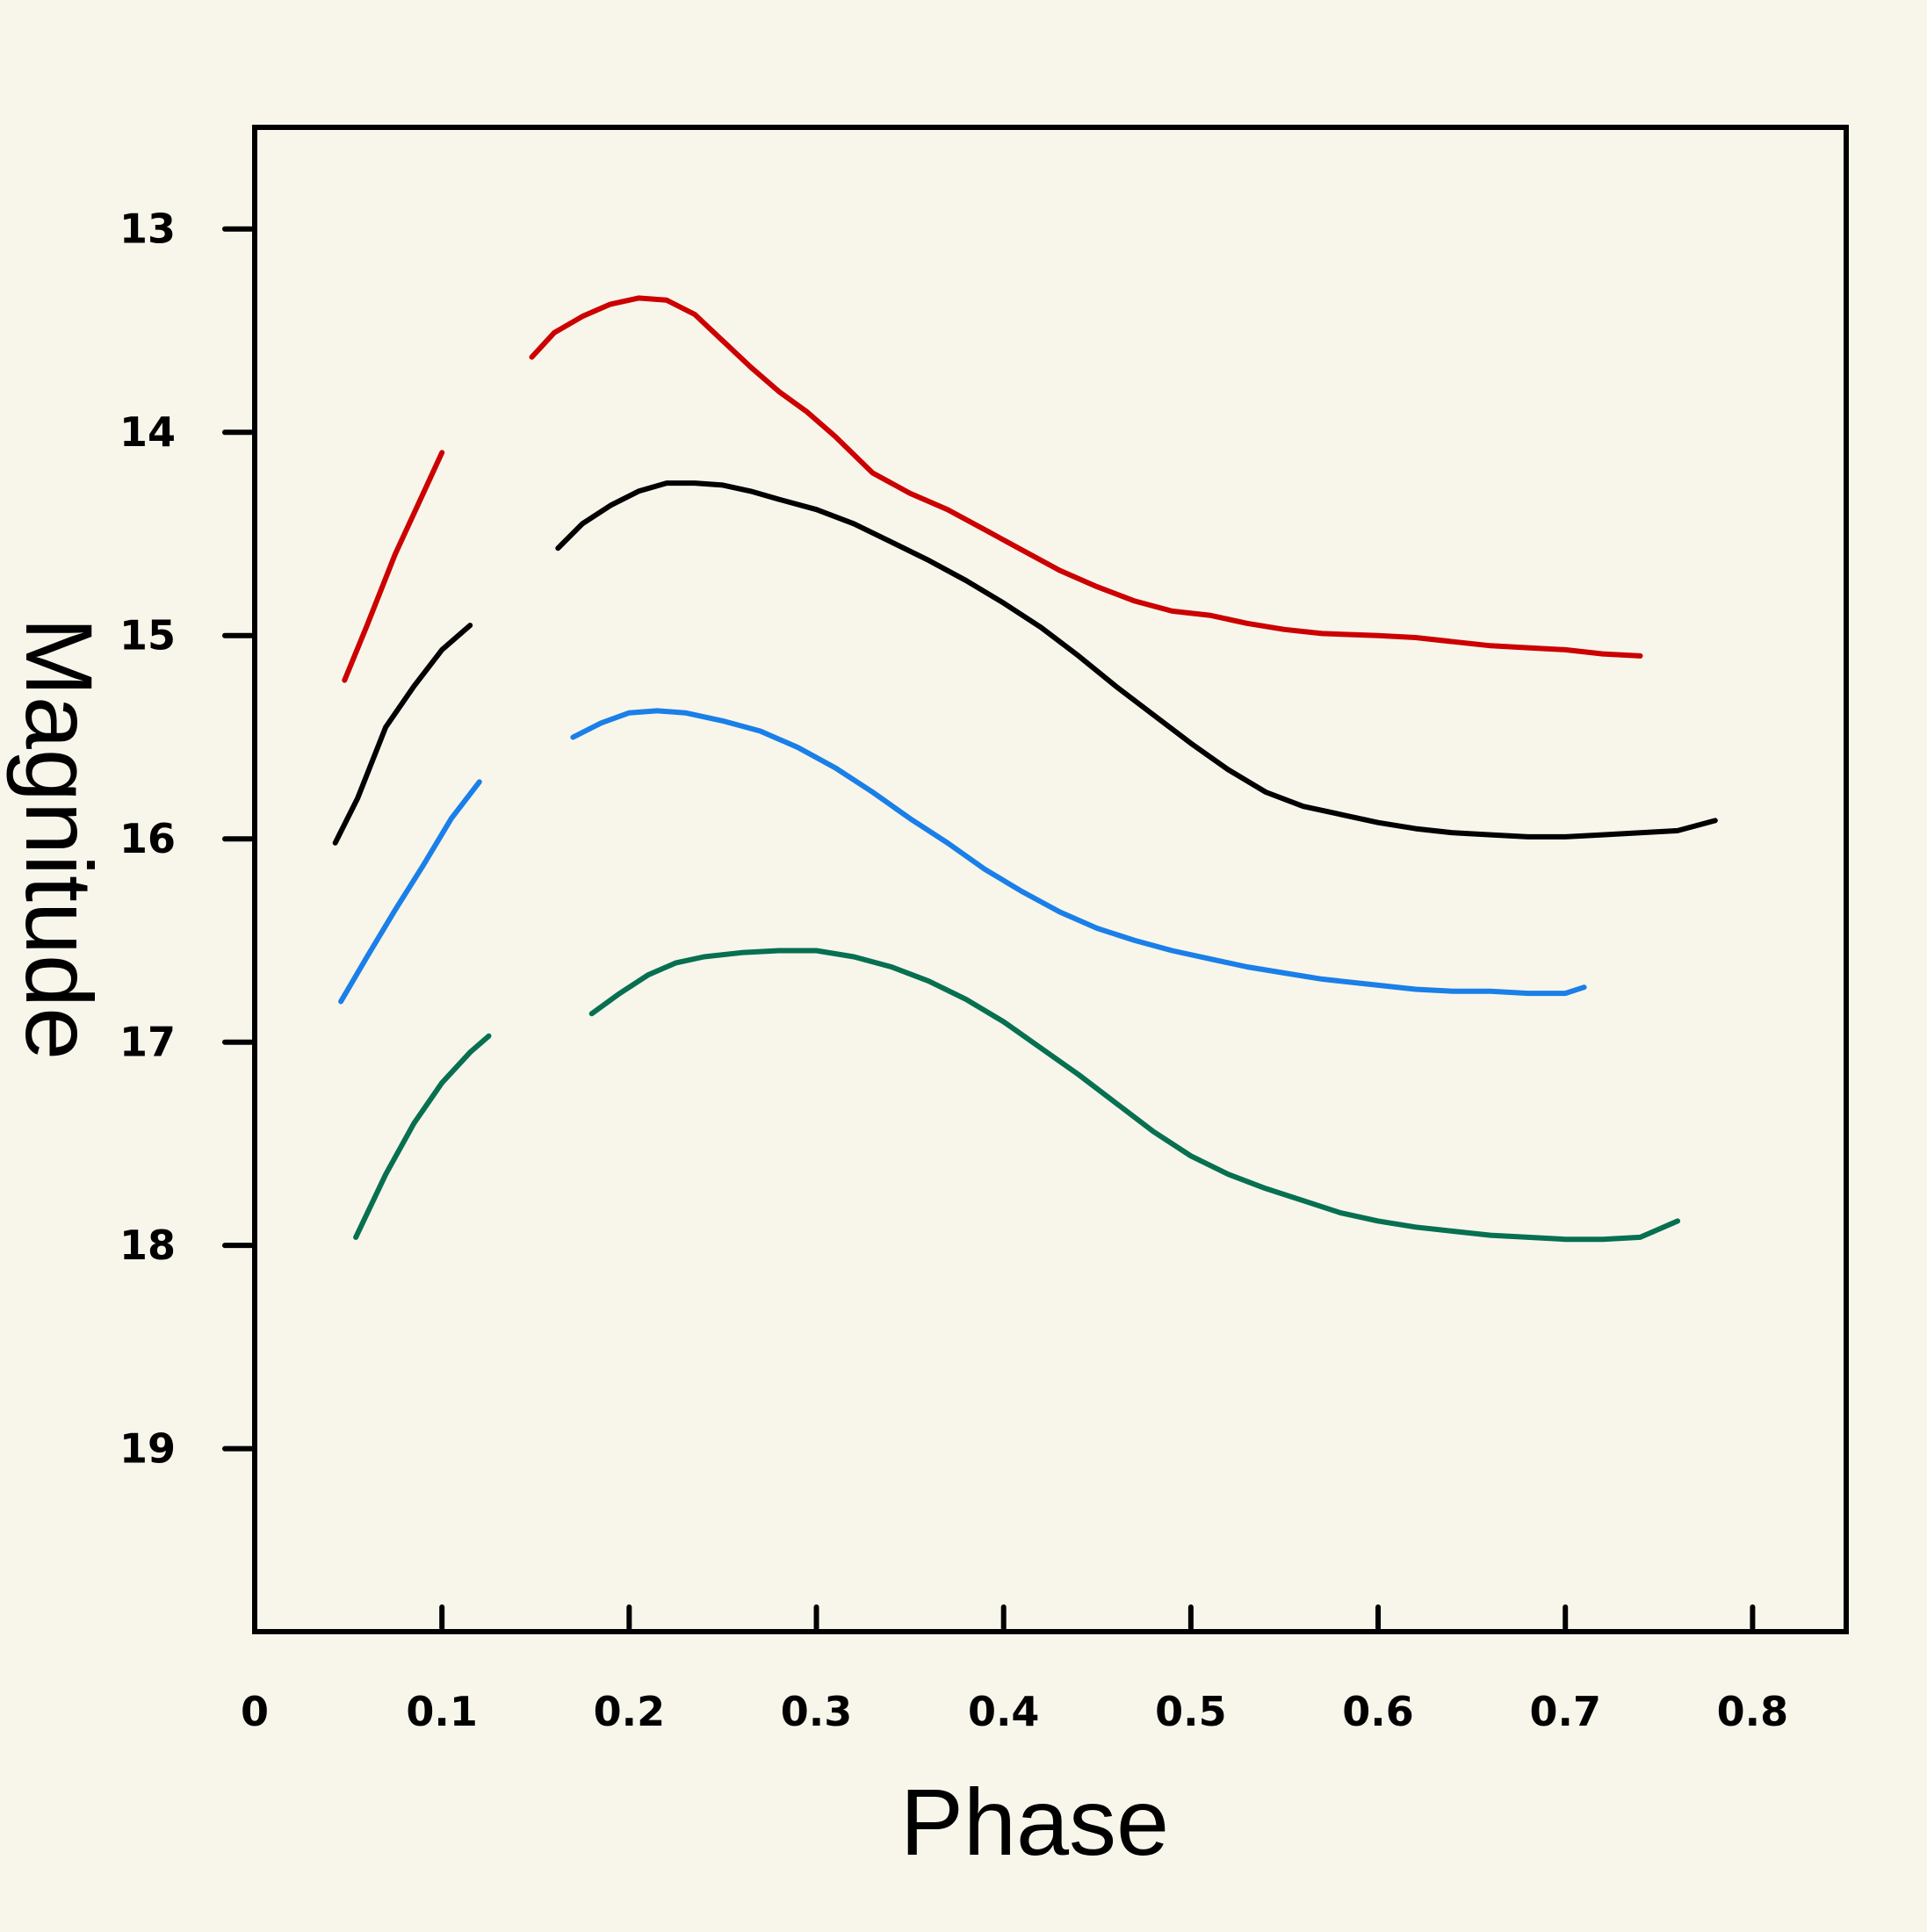  I want to click on y-tick-label: 15, so click(147, 636).